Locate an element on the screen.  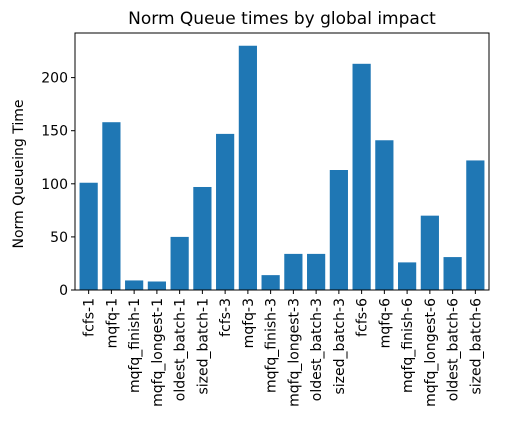
x-tick-label-sized_batch-1: sized_batch-1 is located at coordinates (203, 346).